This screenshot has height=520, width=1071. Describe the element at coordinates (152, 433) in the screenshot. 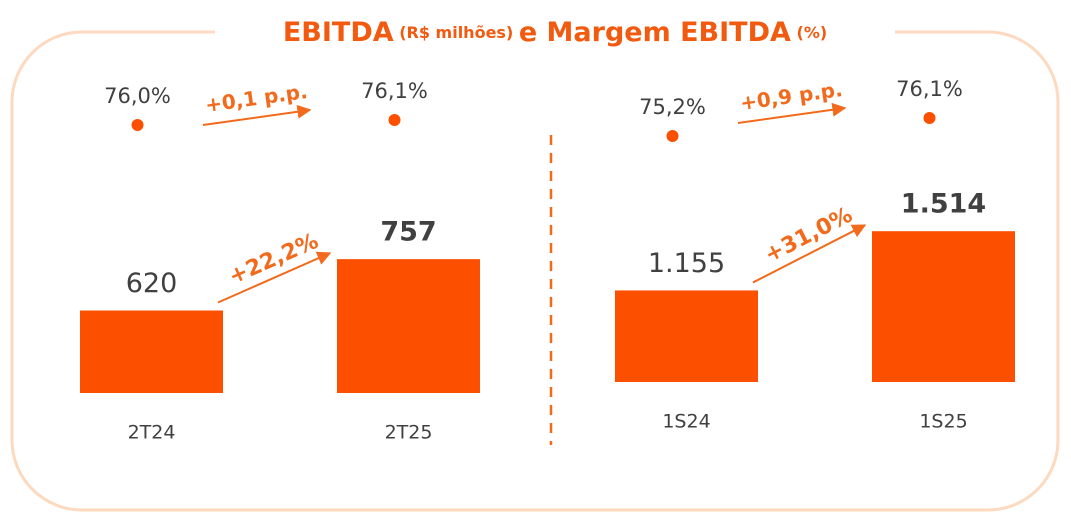

I see `x-tick-label: 2T24` at that location.